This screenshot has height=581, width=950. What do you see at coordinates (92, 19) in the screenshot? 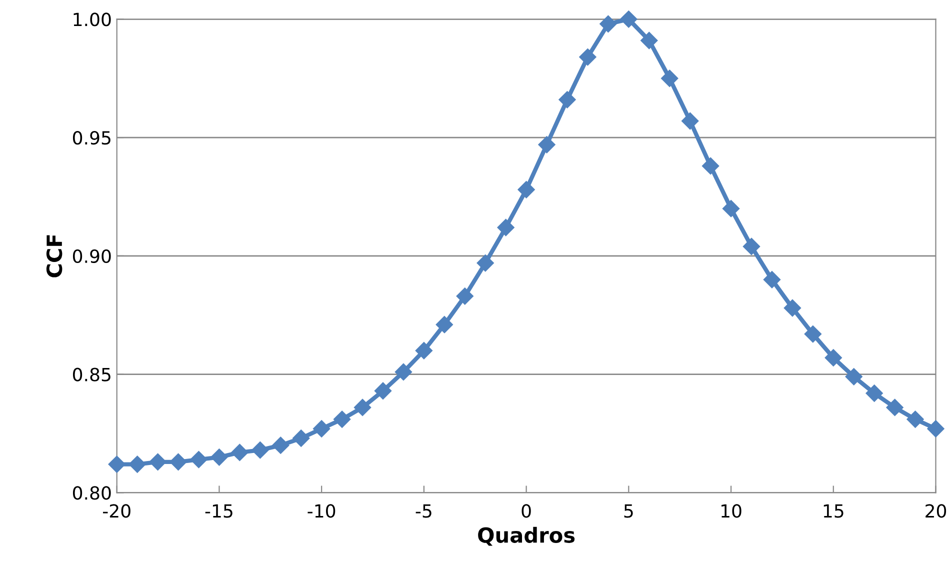
I see `y-tick-label: 1.00` at bounding box center [92, 19].